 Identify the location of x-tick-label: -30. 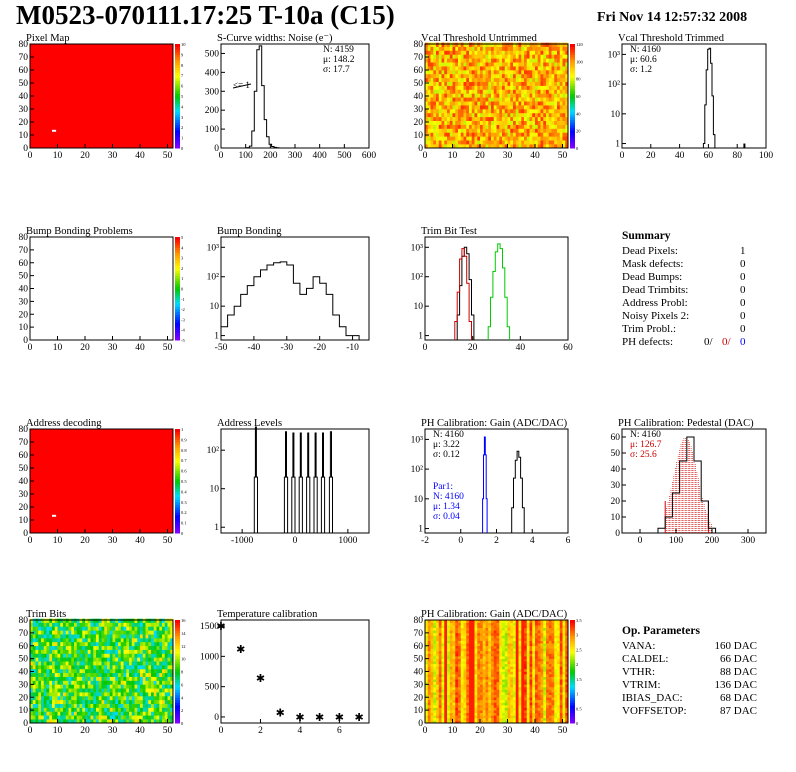
(286, 348).